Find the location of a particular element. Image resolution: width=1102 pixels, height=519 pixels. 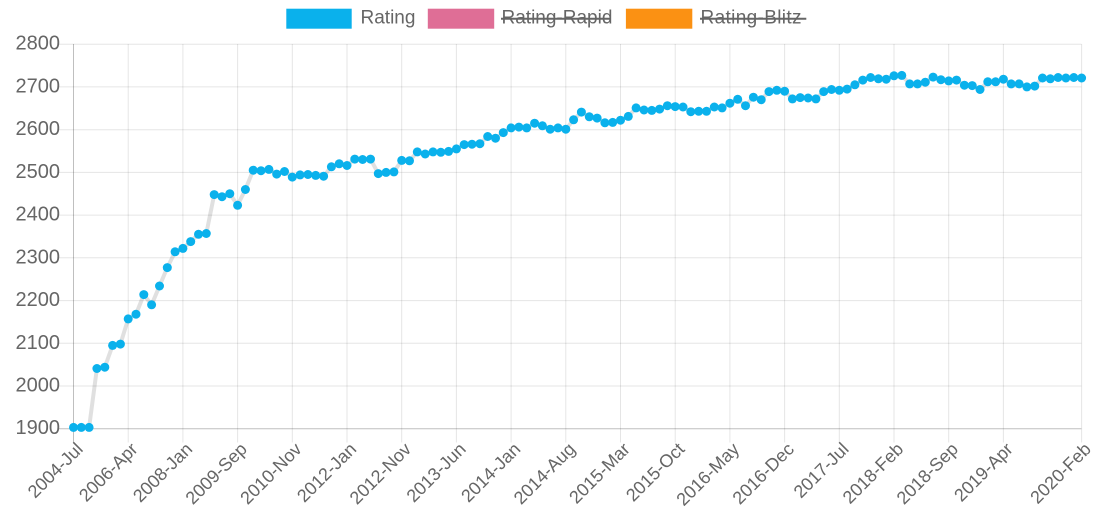

svg-text: 2200 is located at coordinates (38, 300).